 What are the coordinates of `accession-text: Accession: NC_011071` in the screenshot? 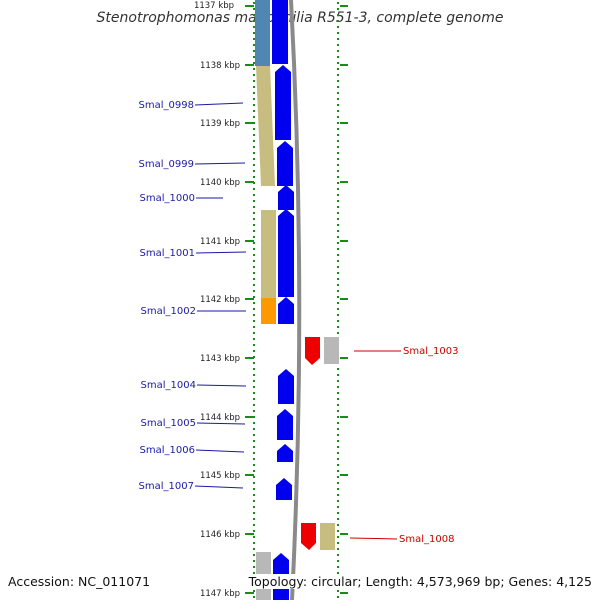 It's located at (79, 581).